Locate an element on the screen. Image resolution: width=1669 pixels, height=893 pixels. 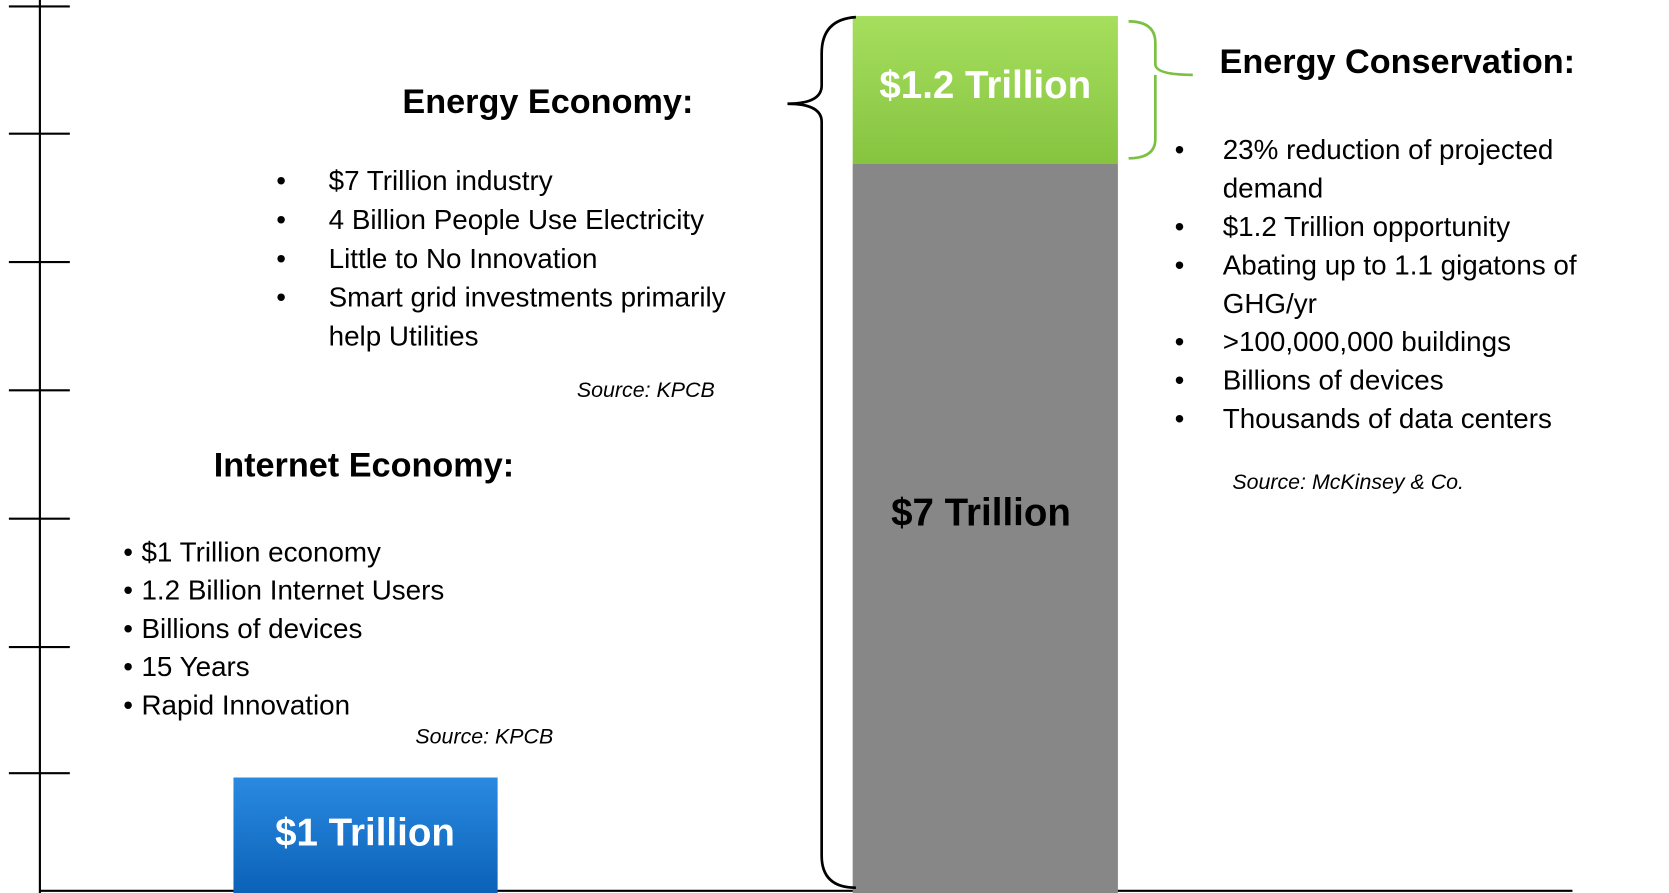
bullet-text: 4 Billion People Use Electricity is located at coordinates (517, 219).